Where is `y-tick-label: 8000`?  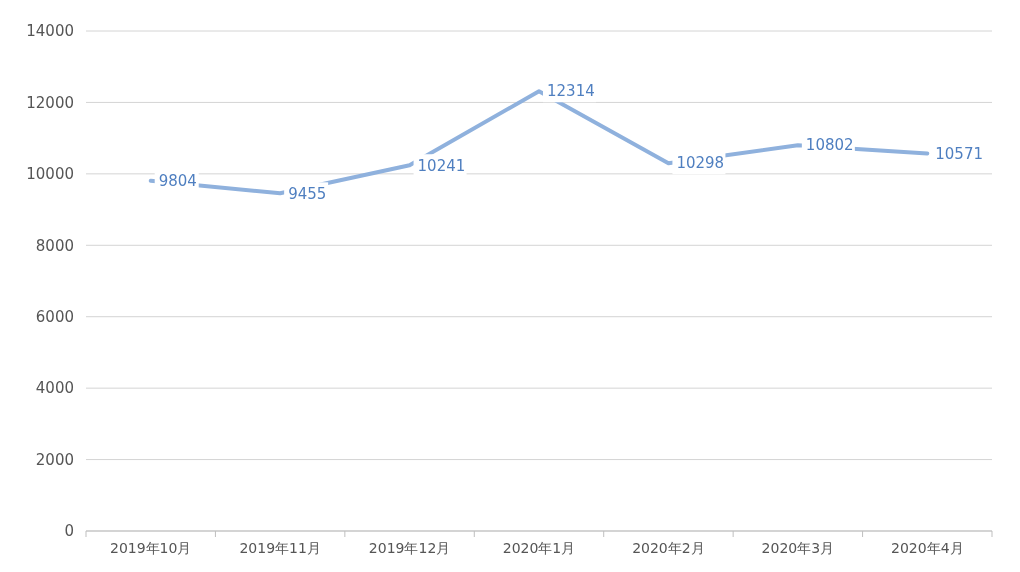 y-tick-label: 8000 is located at coordinates (54, 245).